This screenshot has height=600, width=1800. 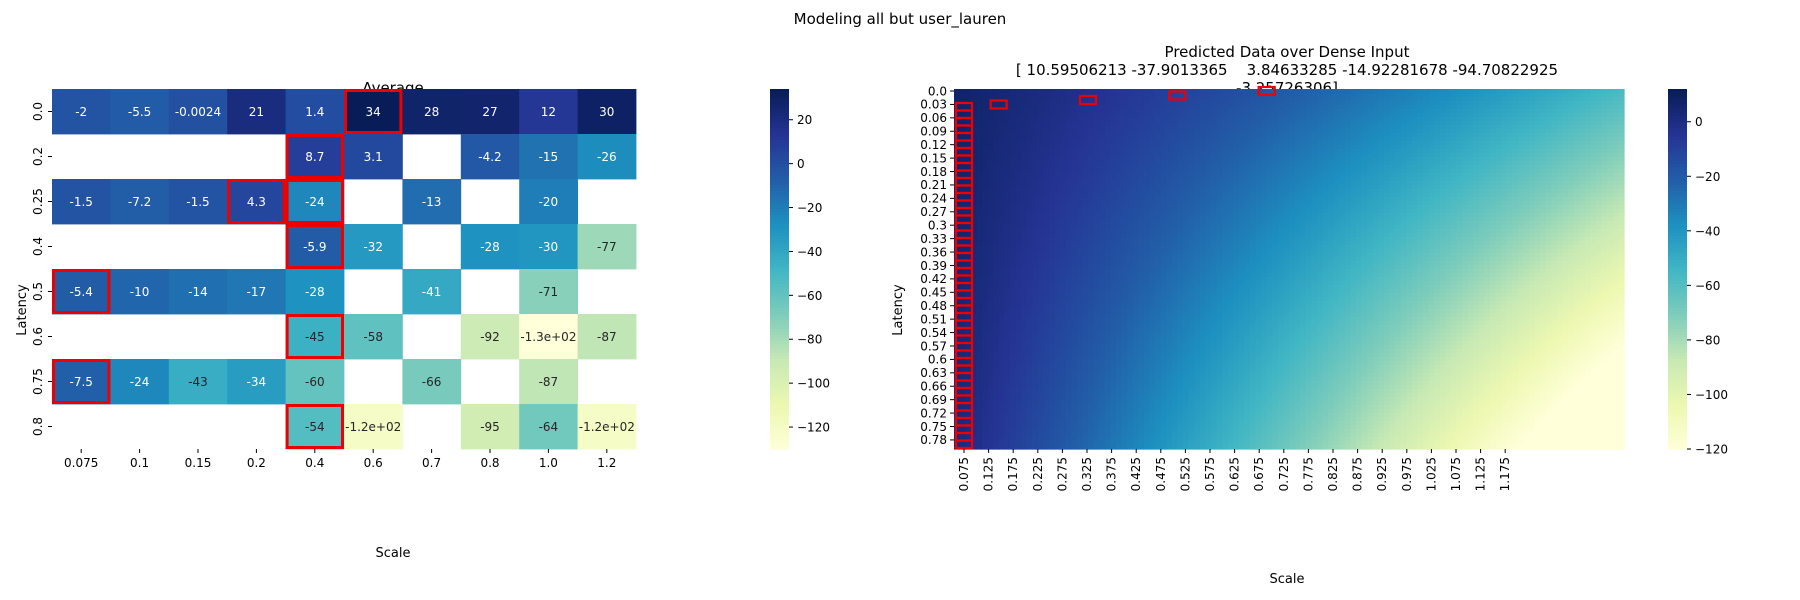 I want to click on heatmap-cell-label: -1.3e+02, so click(x=548, y=337).